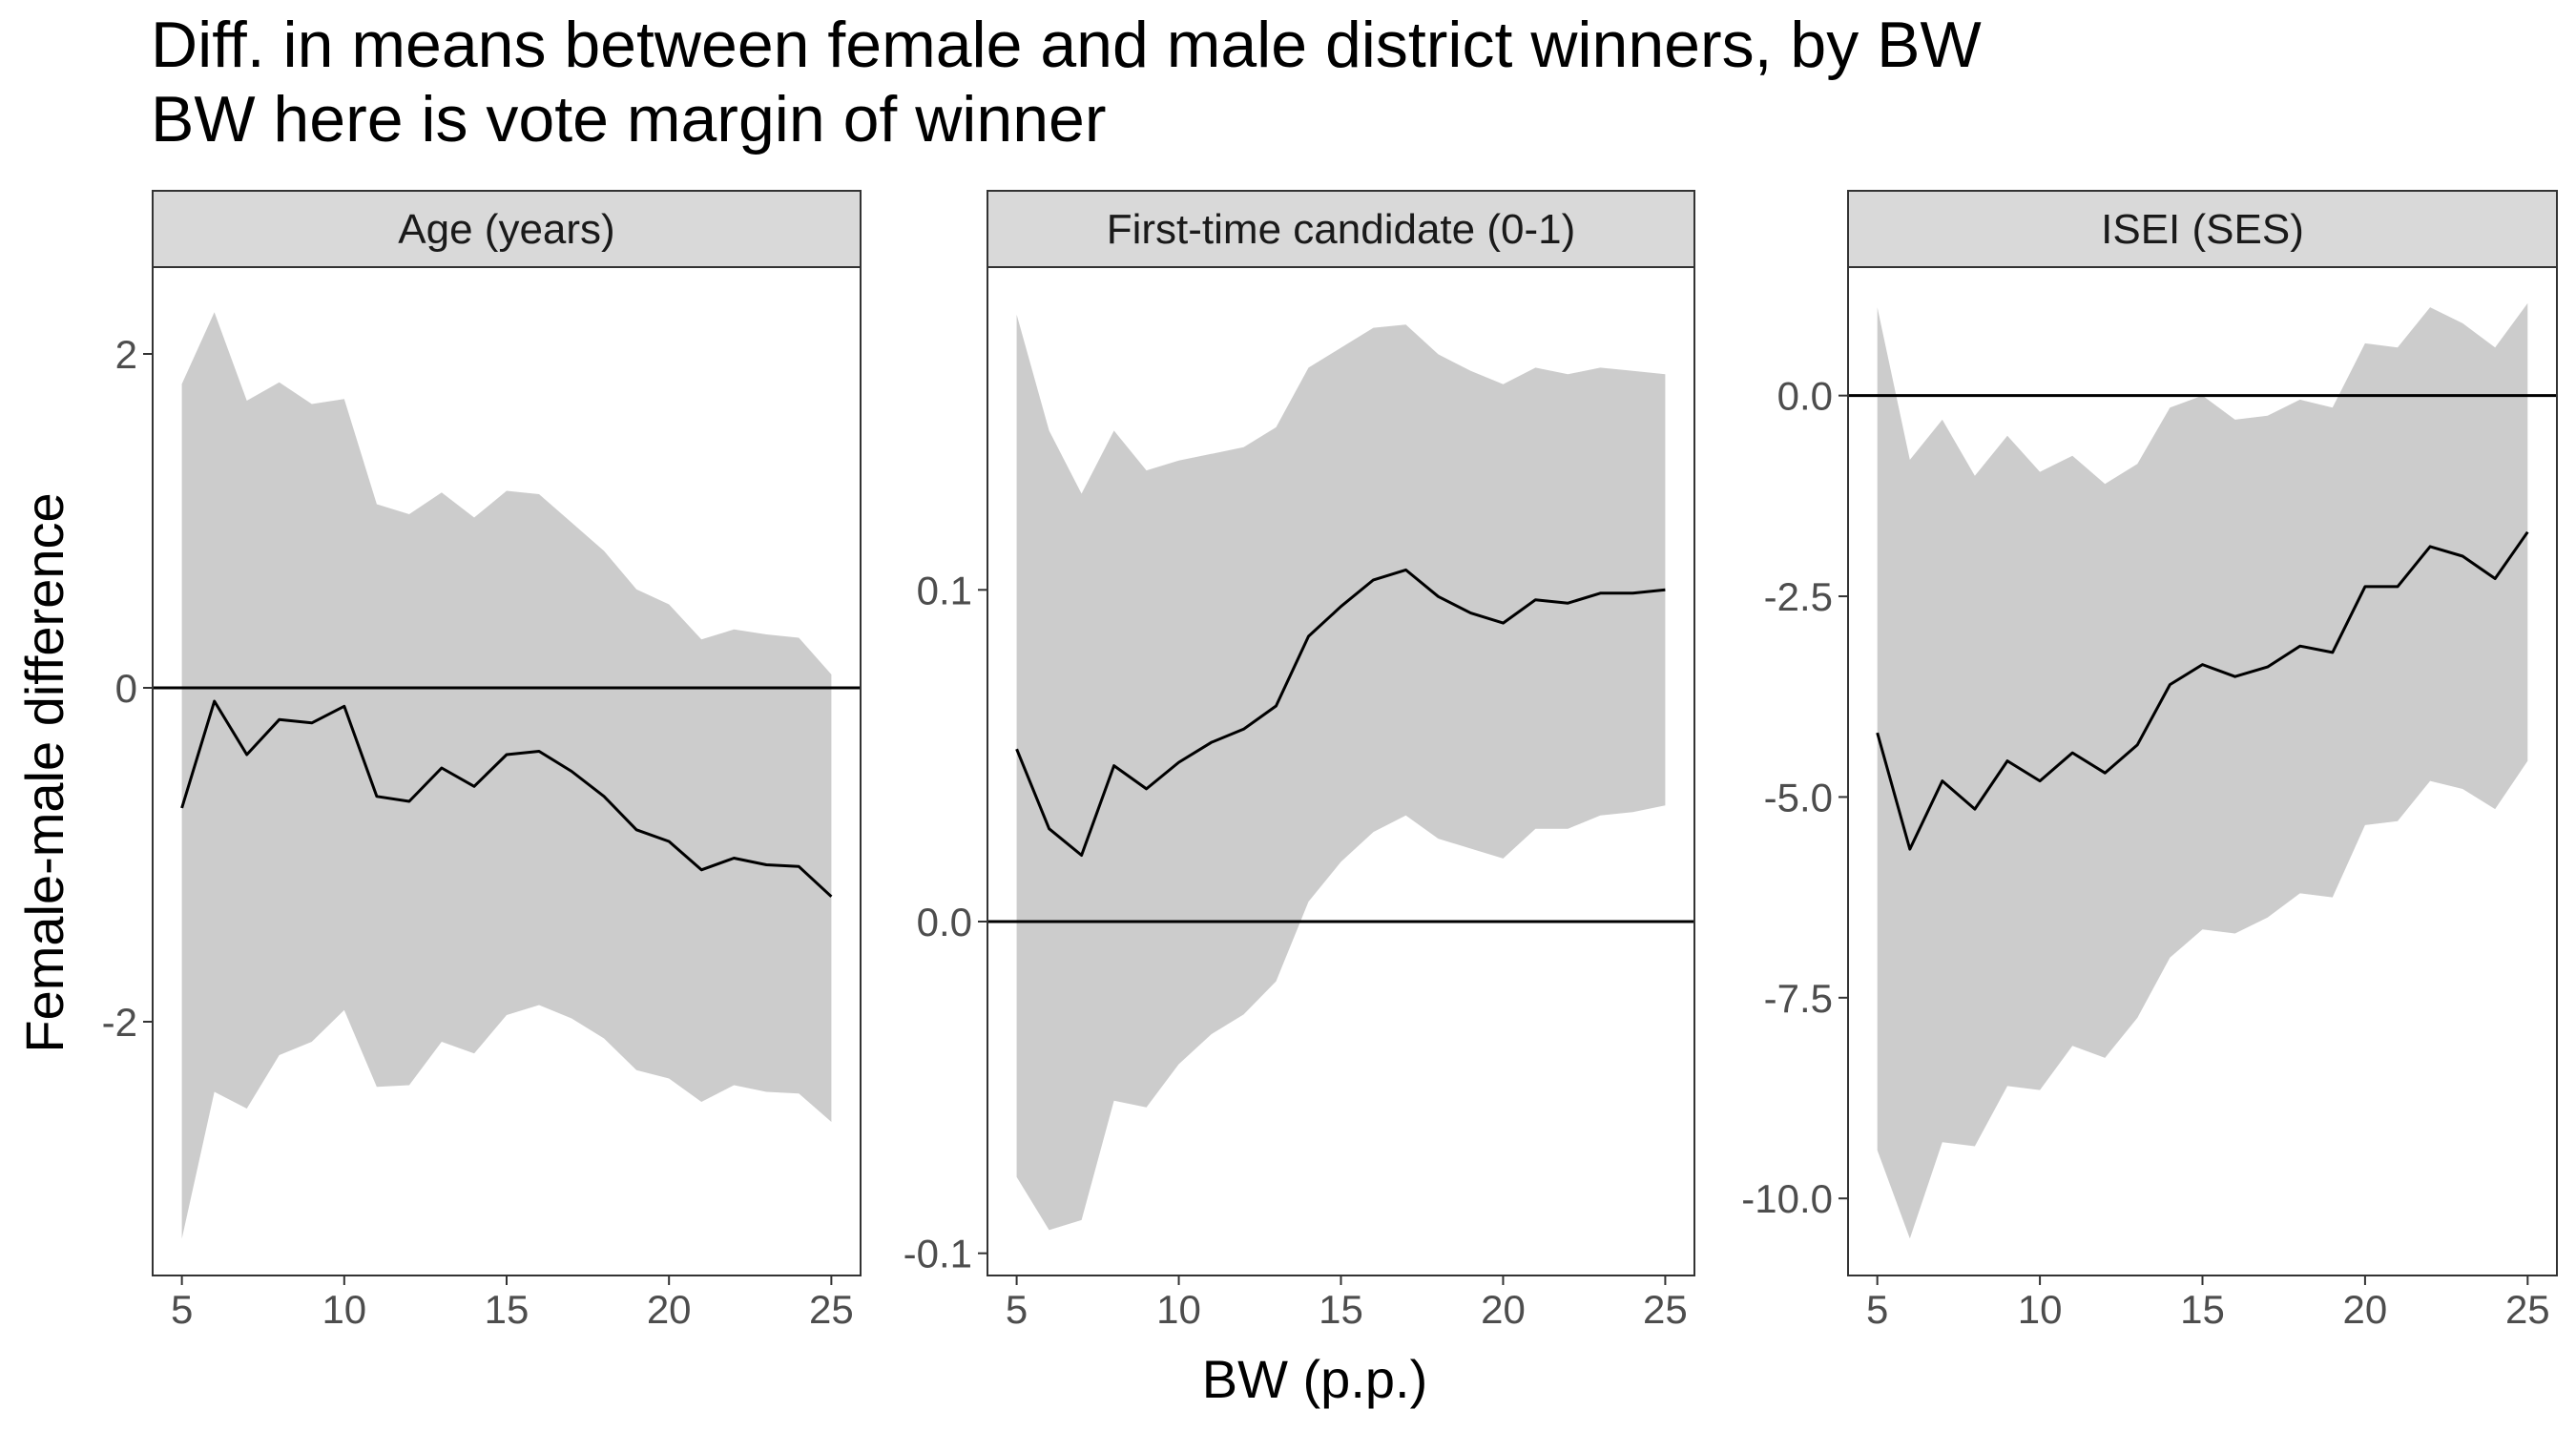 The width and height of the screenshot is (2576, 1431). I want to click on x-axis-title: BW (p.p.), so click(1314, 1379).